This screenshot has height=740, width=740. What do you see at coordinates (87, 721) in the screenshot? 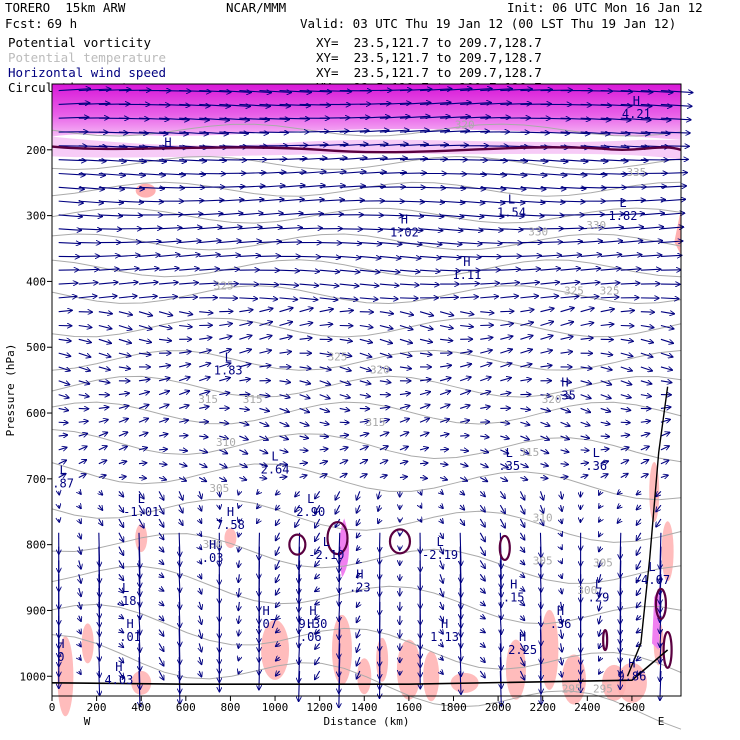
I see `west-end-label: W` at bounding box center [87, 721].